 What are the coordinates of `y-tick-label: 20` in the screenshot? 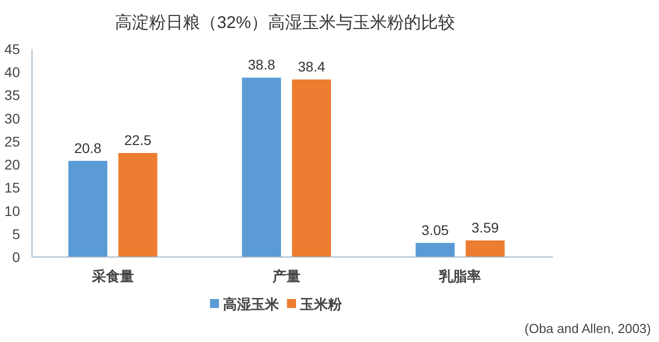 It's located at (12, 164).